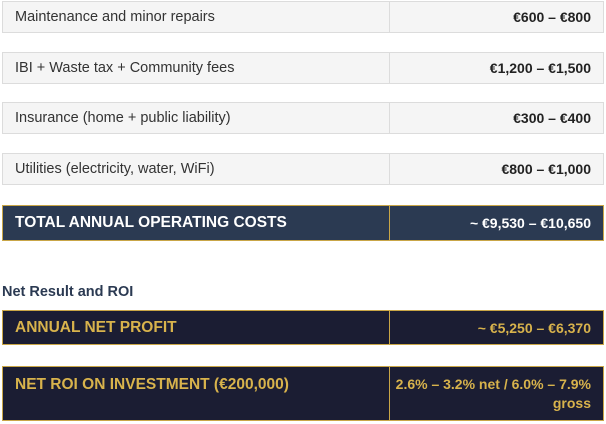 The image size is (606, 424). Describe the element at coordinates (497, 393) in the screenshot. I see `roi-value: 2.6% – 3.2% net / 6.0% – 7.9% gross` at that location.